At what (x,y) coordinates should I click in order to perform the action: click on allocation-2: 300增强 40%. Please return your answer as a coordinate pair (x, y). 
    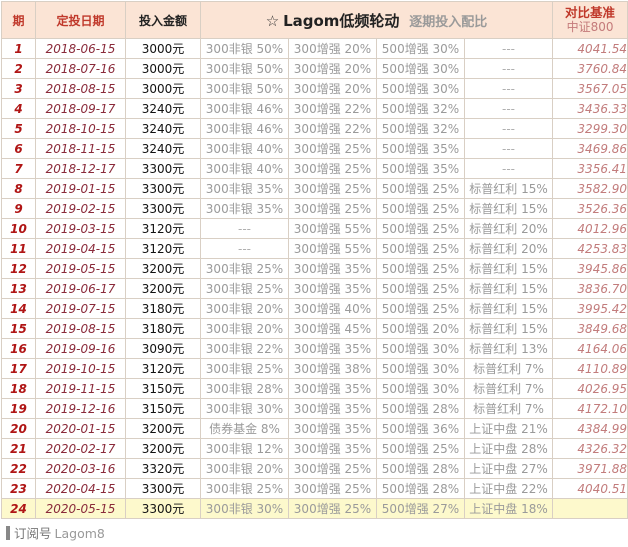
    Looking at the image, I should click on (332, 308).